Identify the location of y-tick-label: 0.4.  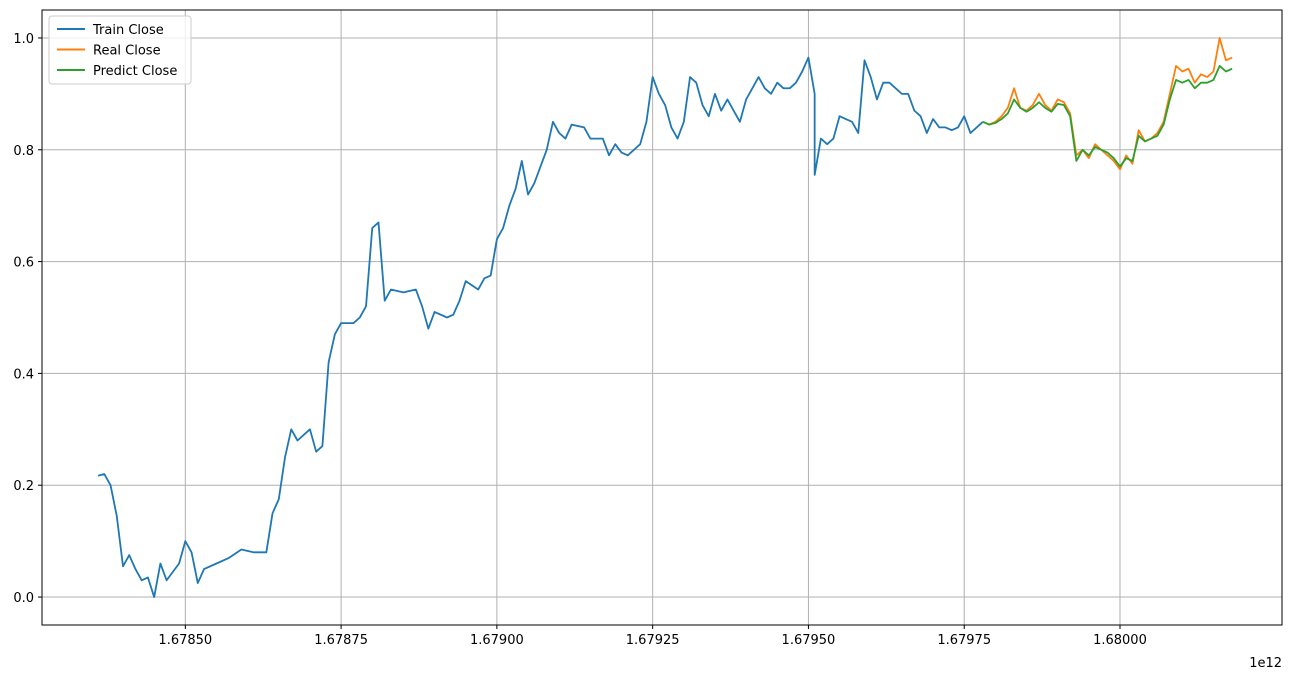
(23, 374).